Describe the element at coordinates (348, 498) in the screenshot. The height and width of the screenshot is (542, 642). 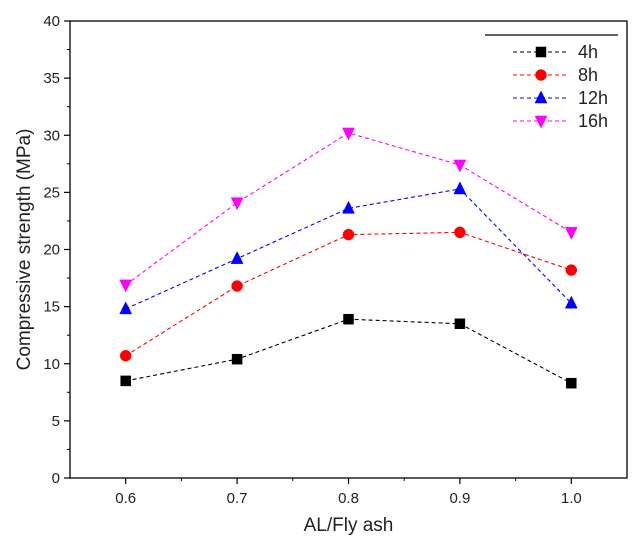
I see `x-tick-label: 0.8` at that location.